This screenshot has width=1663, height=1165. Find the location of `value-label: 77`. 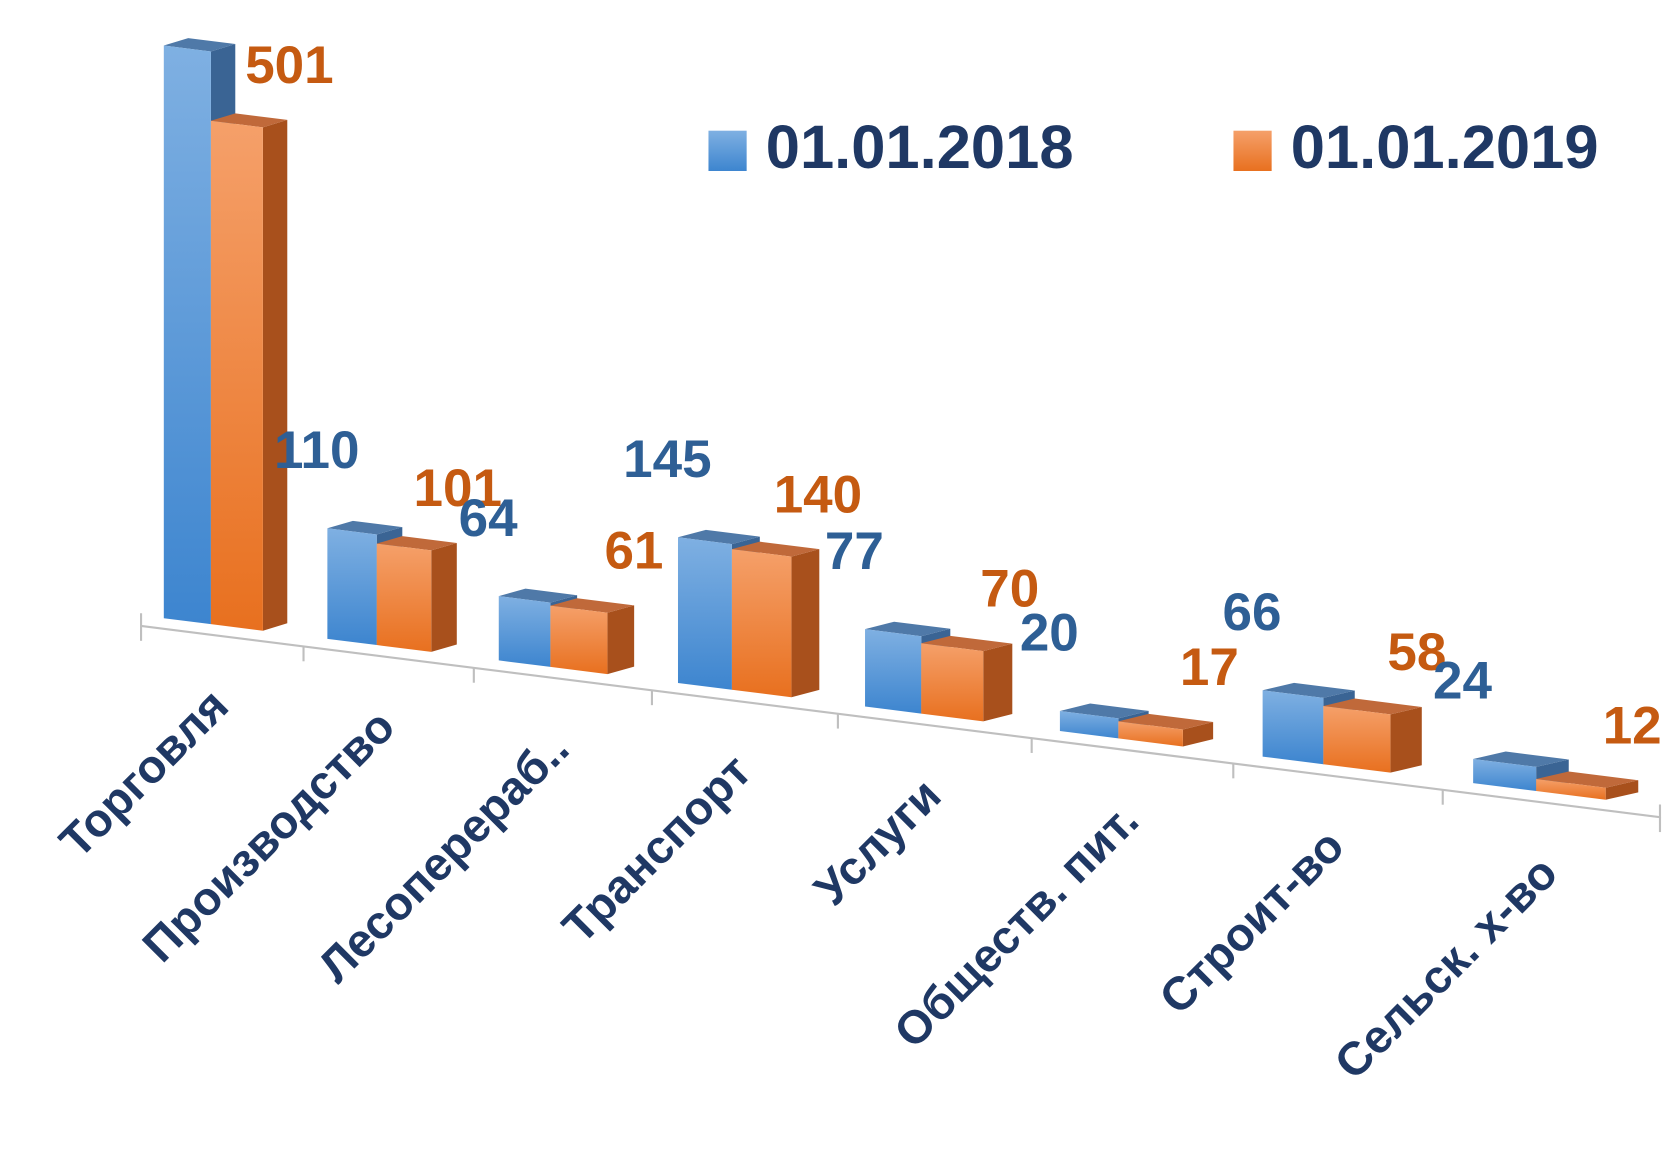

value-label: 77 is located at coordinates (854, 551).